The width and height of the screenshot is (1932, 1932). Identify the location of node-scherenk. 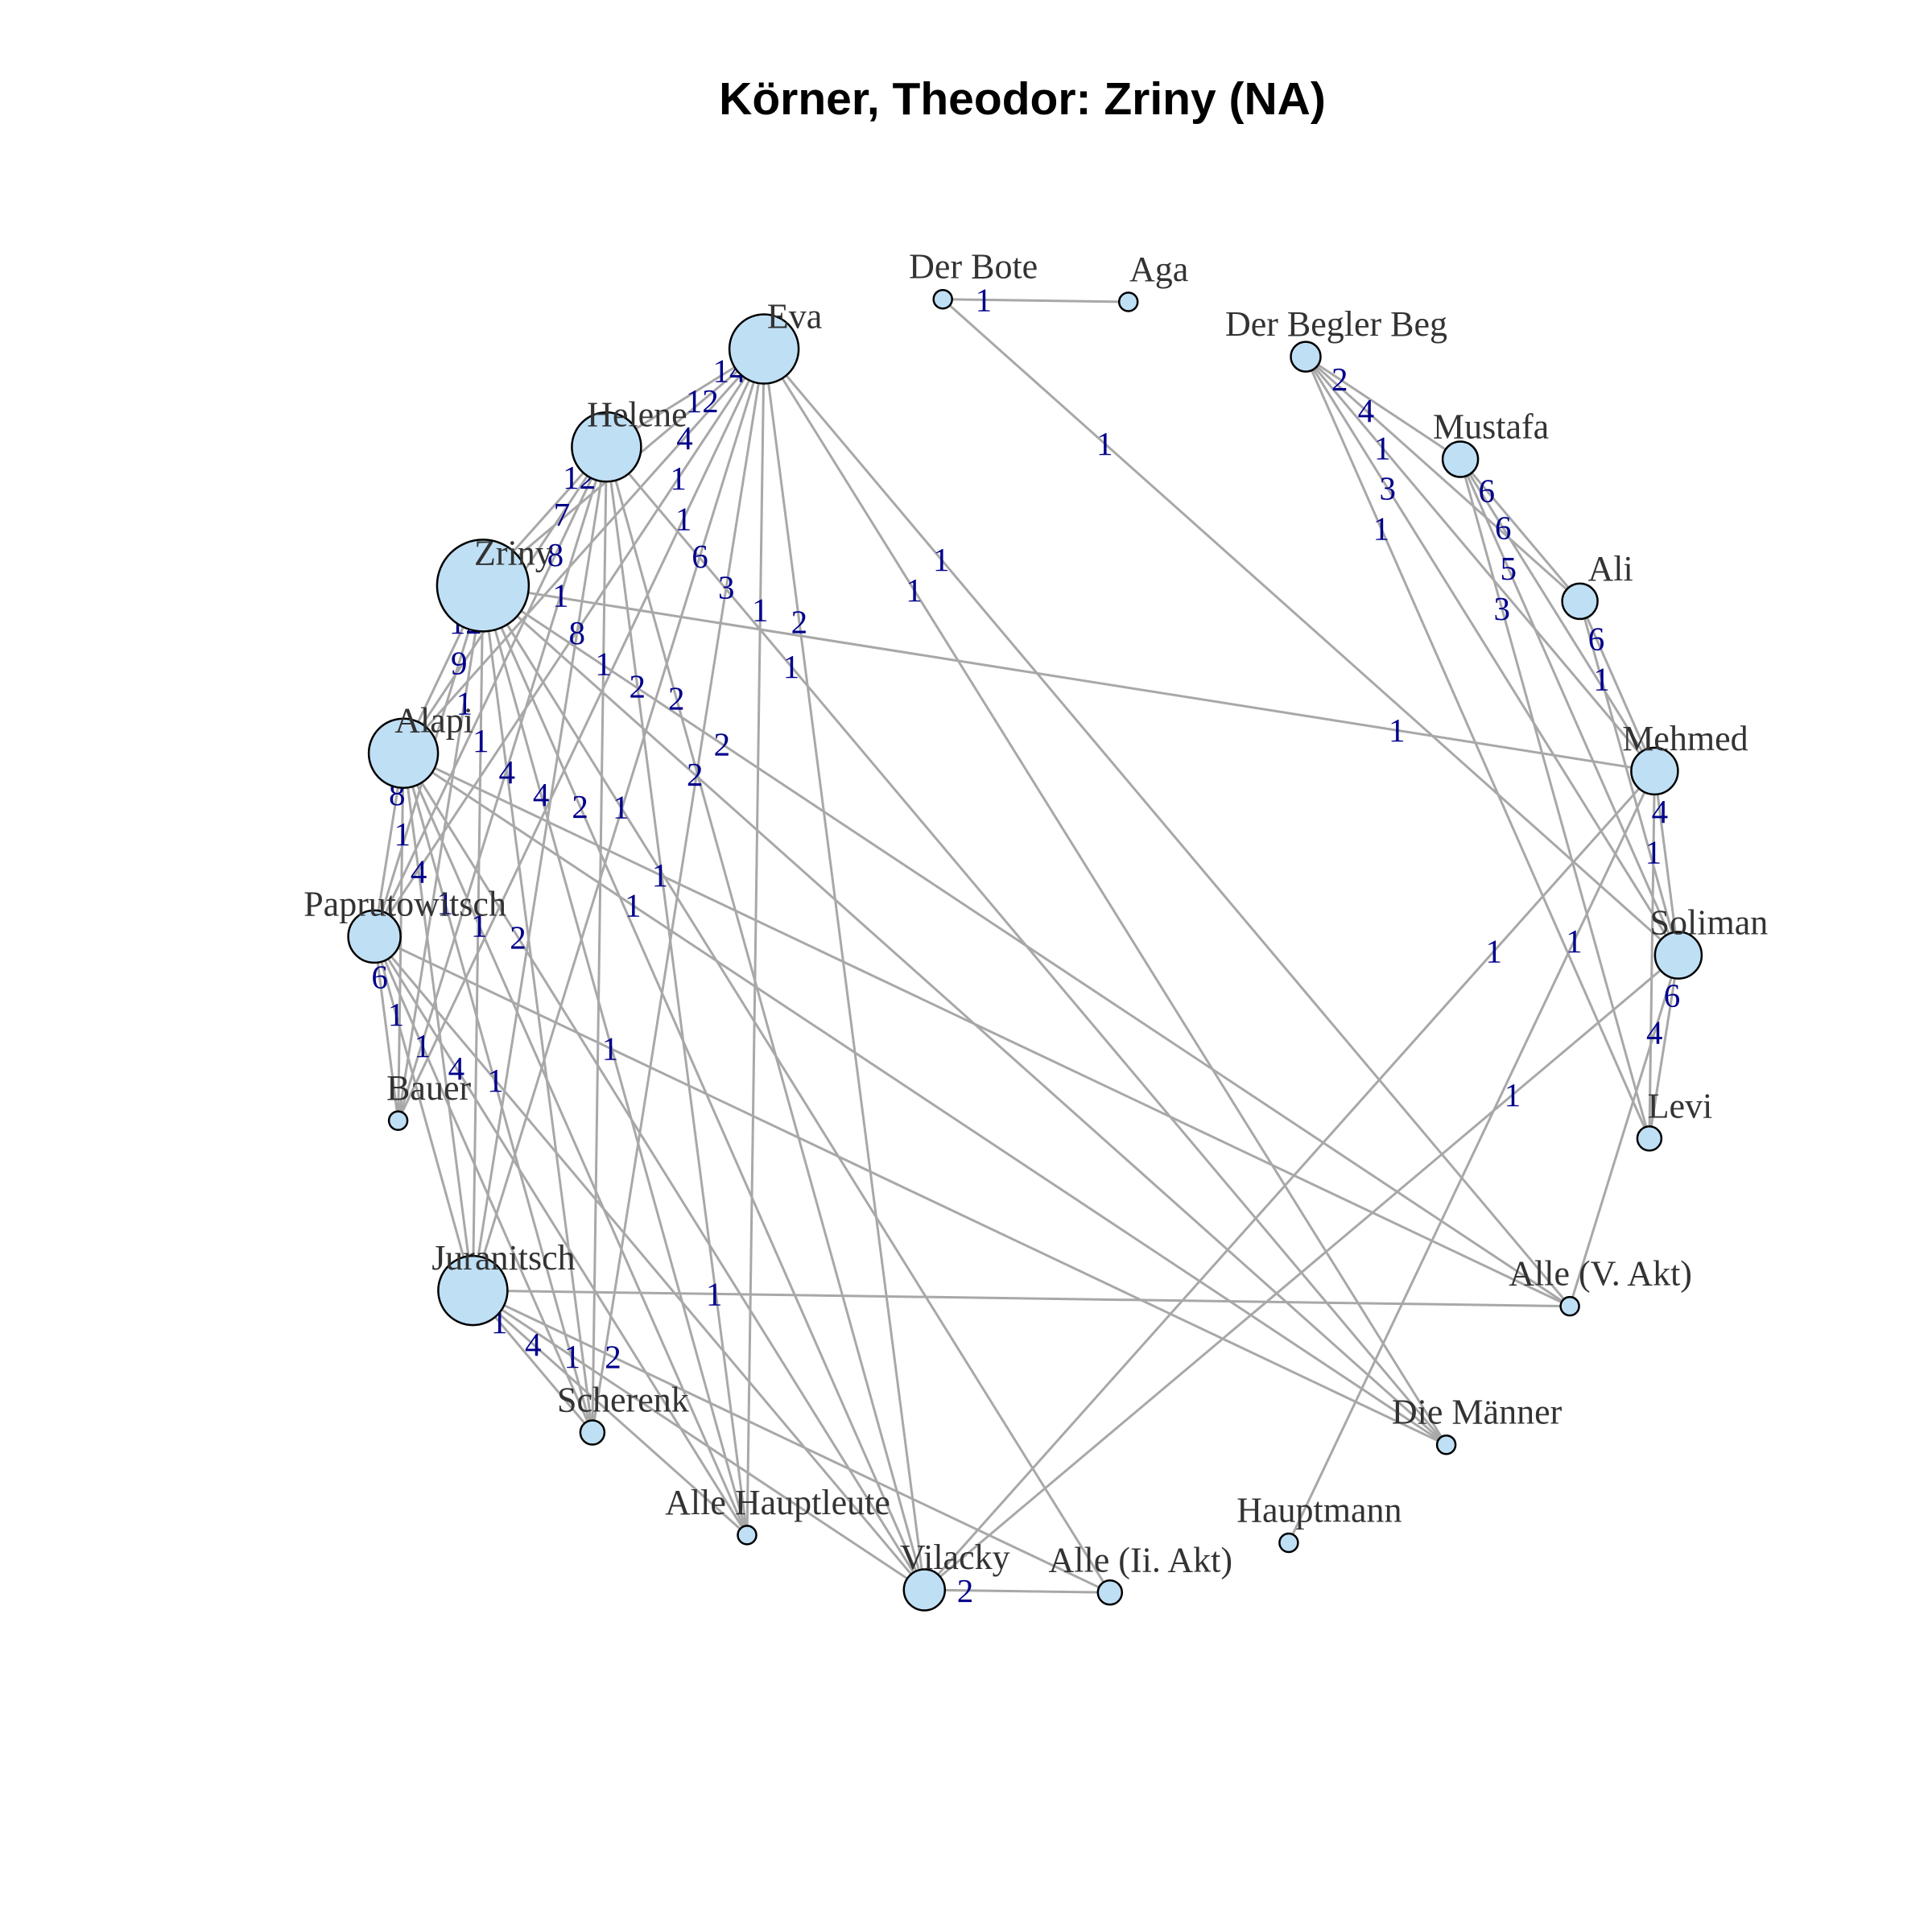
(592, 1432).